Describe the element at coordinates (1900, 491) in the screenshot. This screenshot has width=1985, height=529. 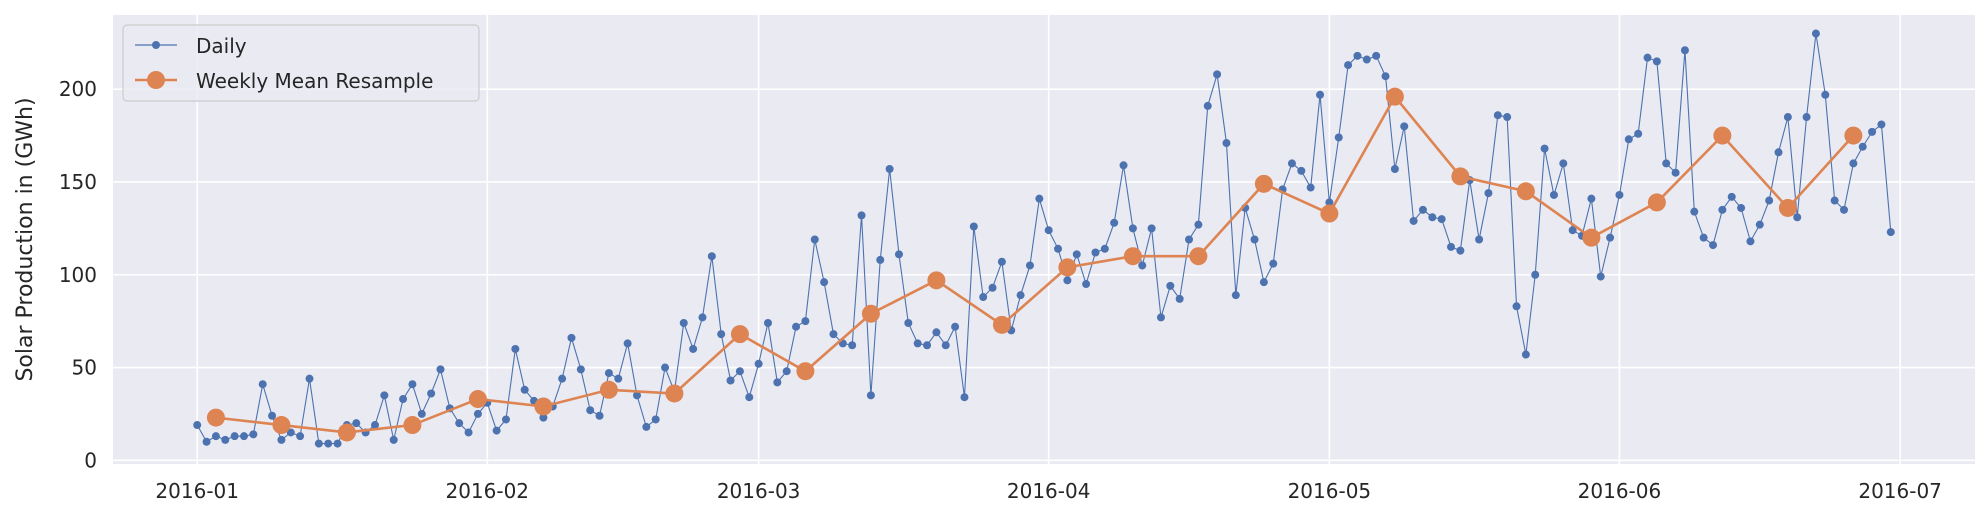
I see `x-tick-label: 2016-07` at that location.